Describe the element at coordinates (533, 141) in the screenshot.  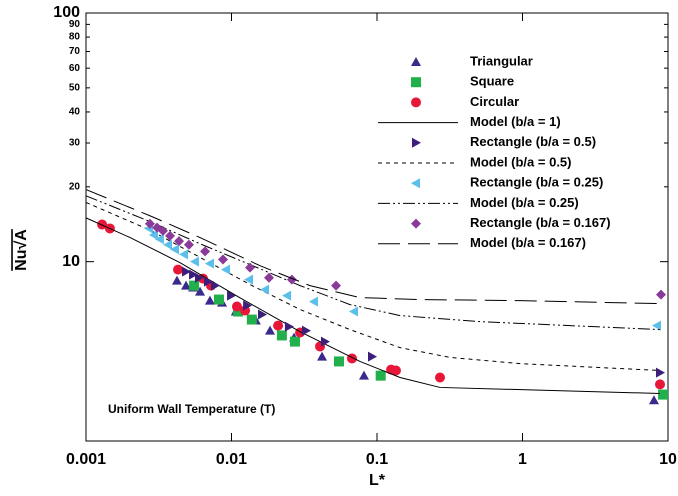
I see `legend-label: Rectangle (b/a = 0.5)` at that location.